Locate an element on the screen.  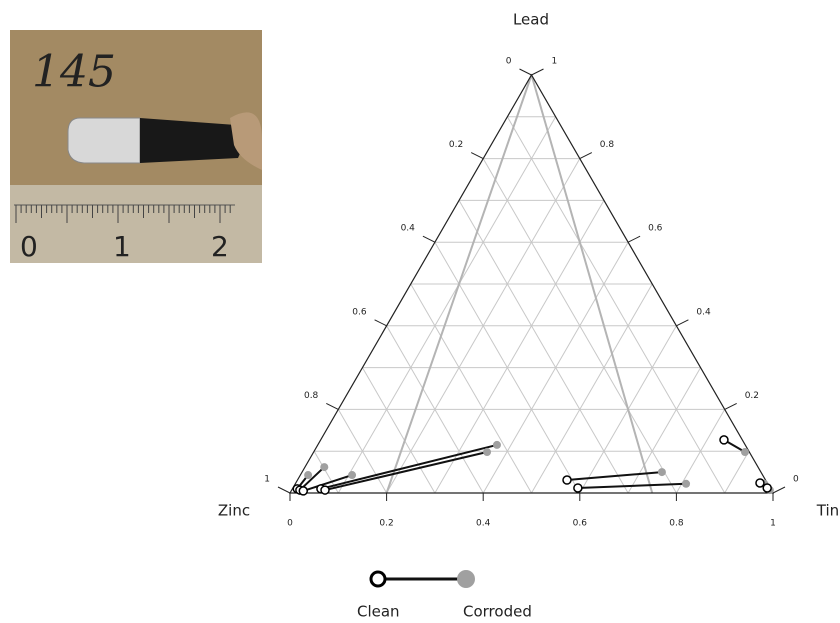
ruler-number: 2 is located at coordinates (220, 246).